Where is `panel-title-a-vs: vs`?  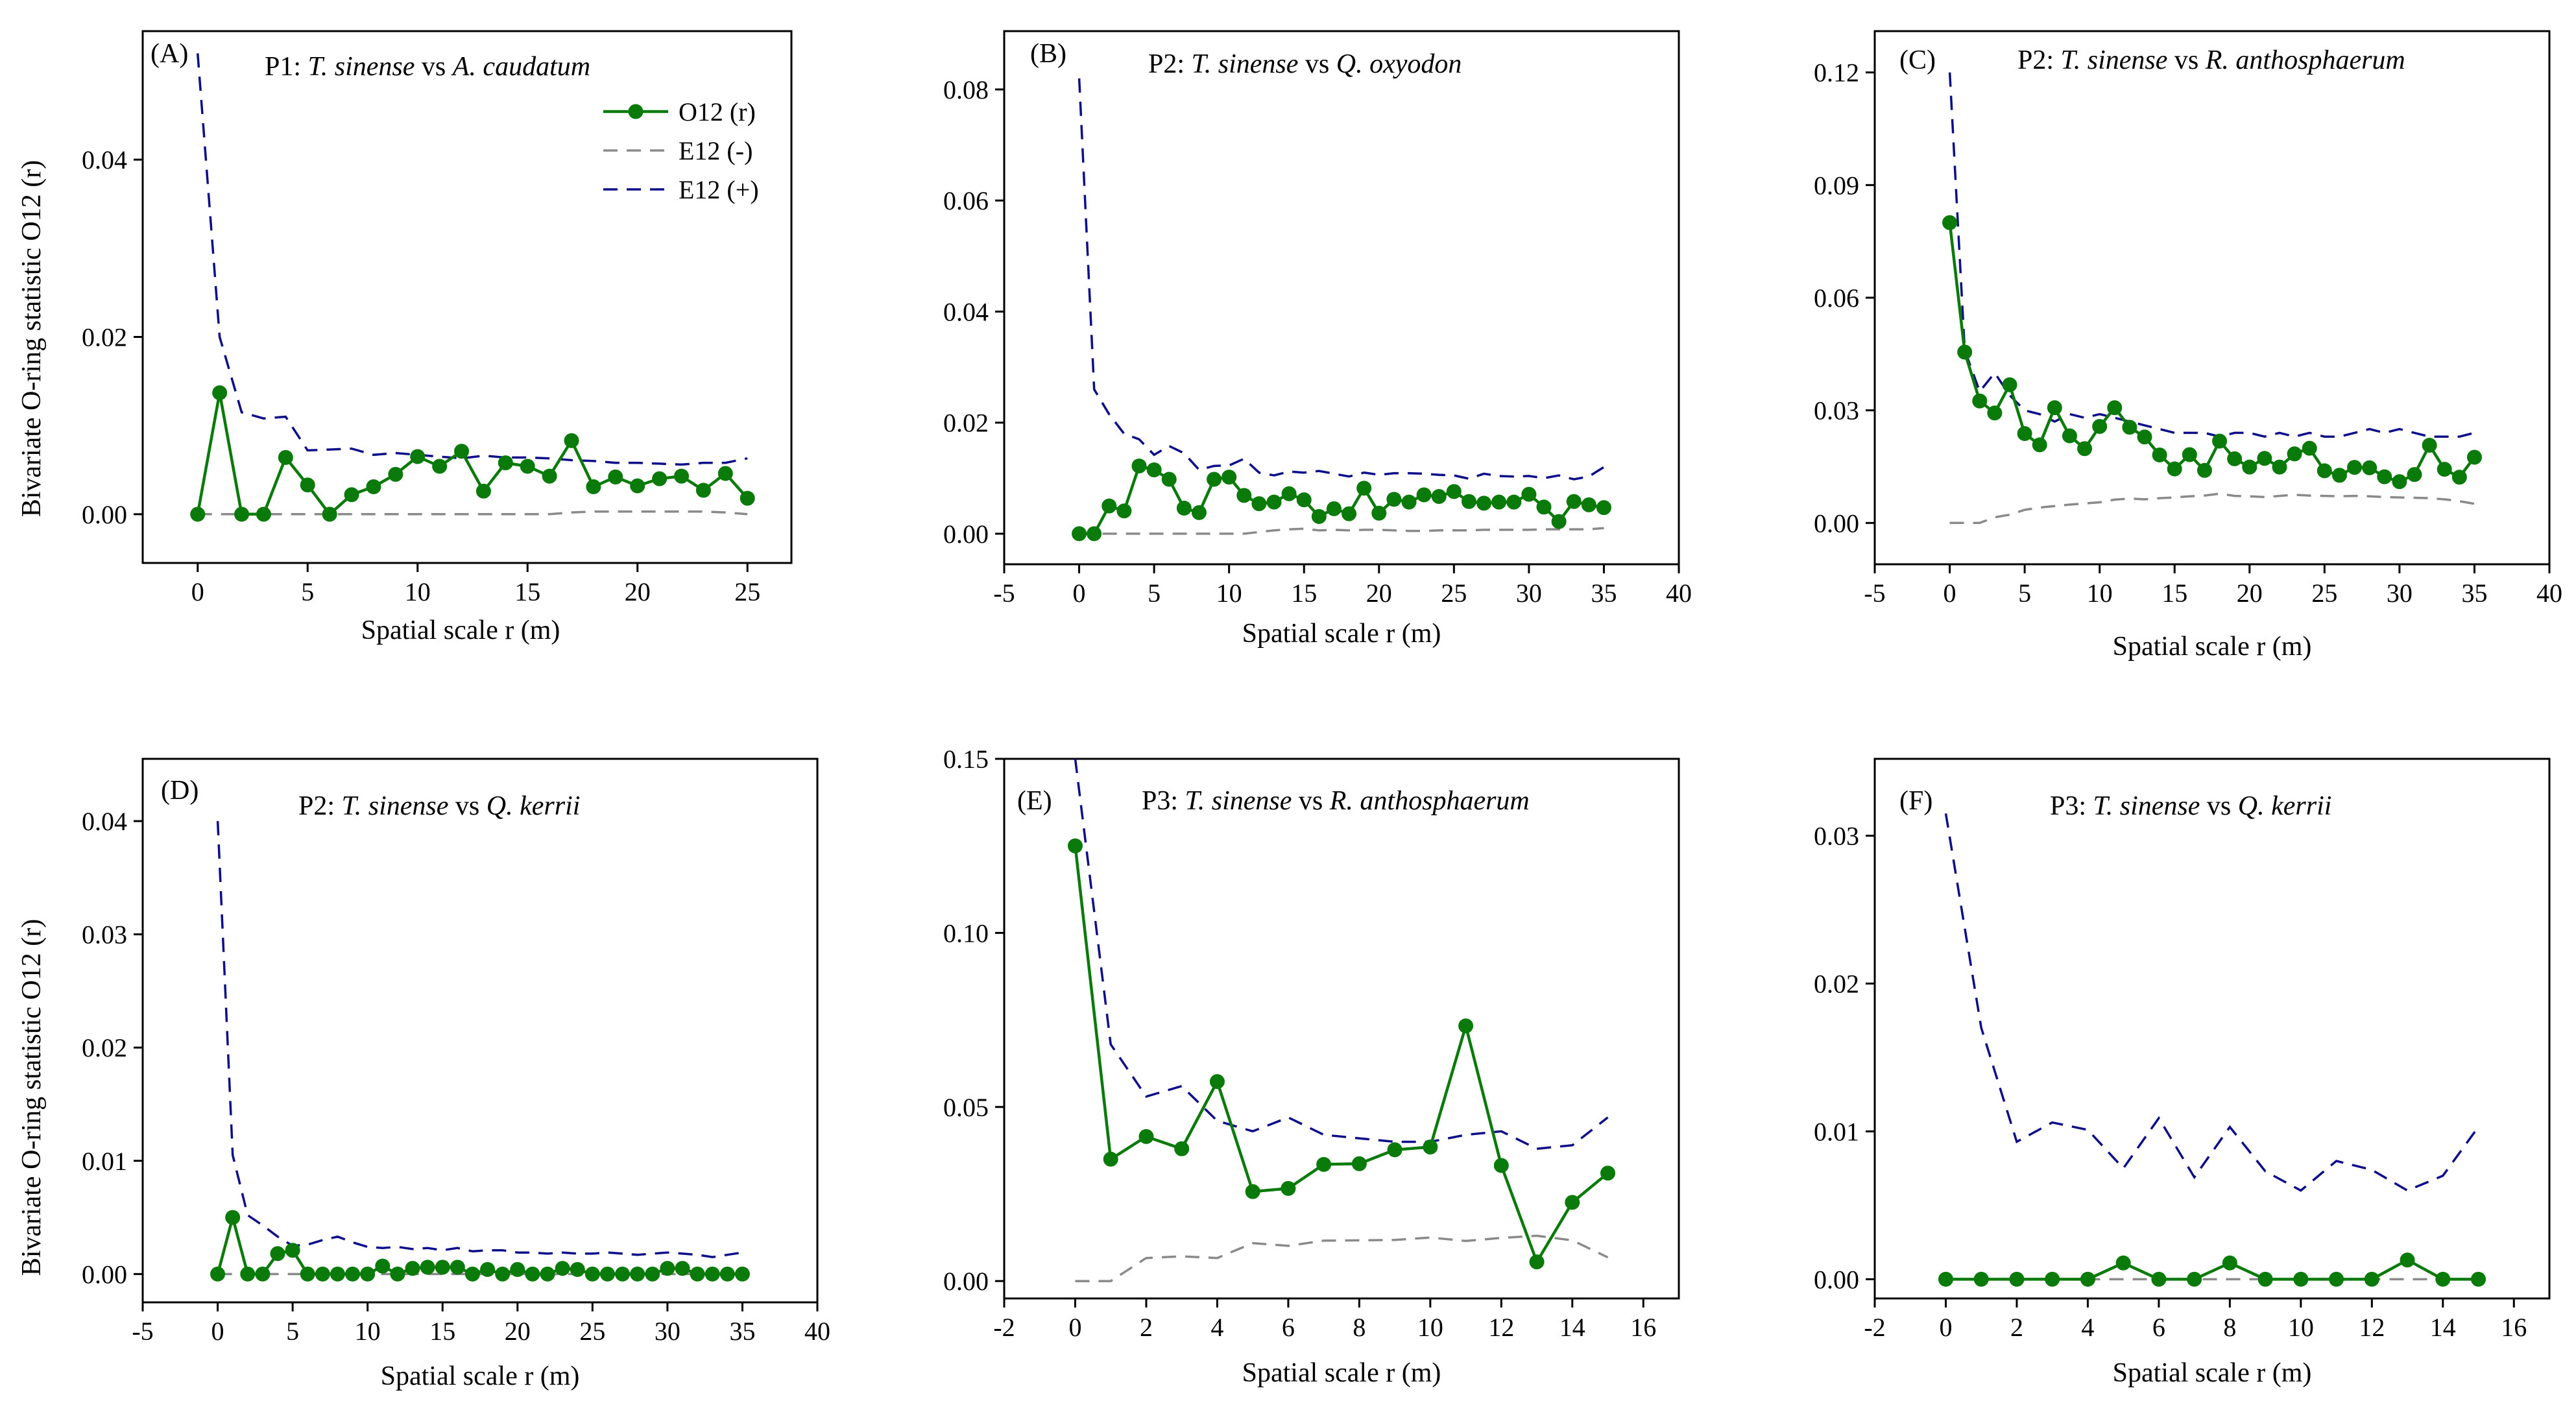
panel-title-a-vs: vs is located at coordinates (433, 67).